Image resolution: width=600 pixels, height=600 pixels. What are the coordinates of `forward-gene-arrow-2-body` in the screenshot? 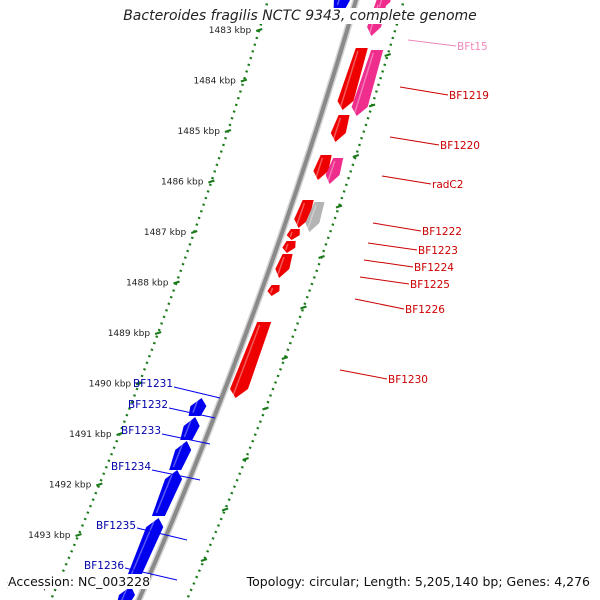 It's located at (367, 83).